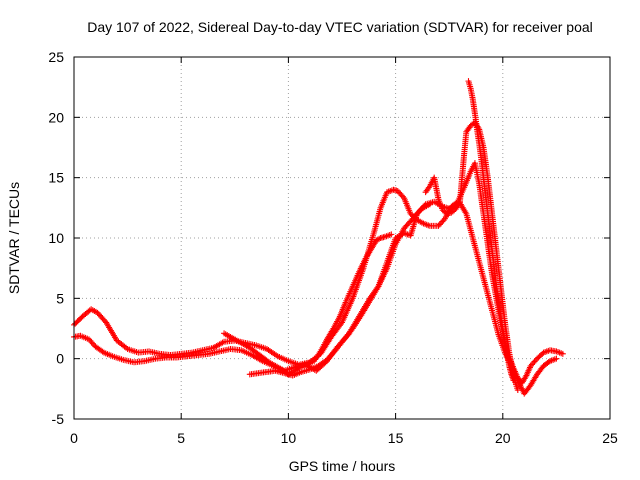 This screenshot has height=480, width=640. Describe the element at coordinates (491, 231) in the screenshot. I see `series-track-f` at that location.